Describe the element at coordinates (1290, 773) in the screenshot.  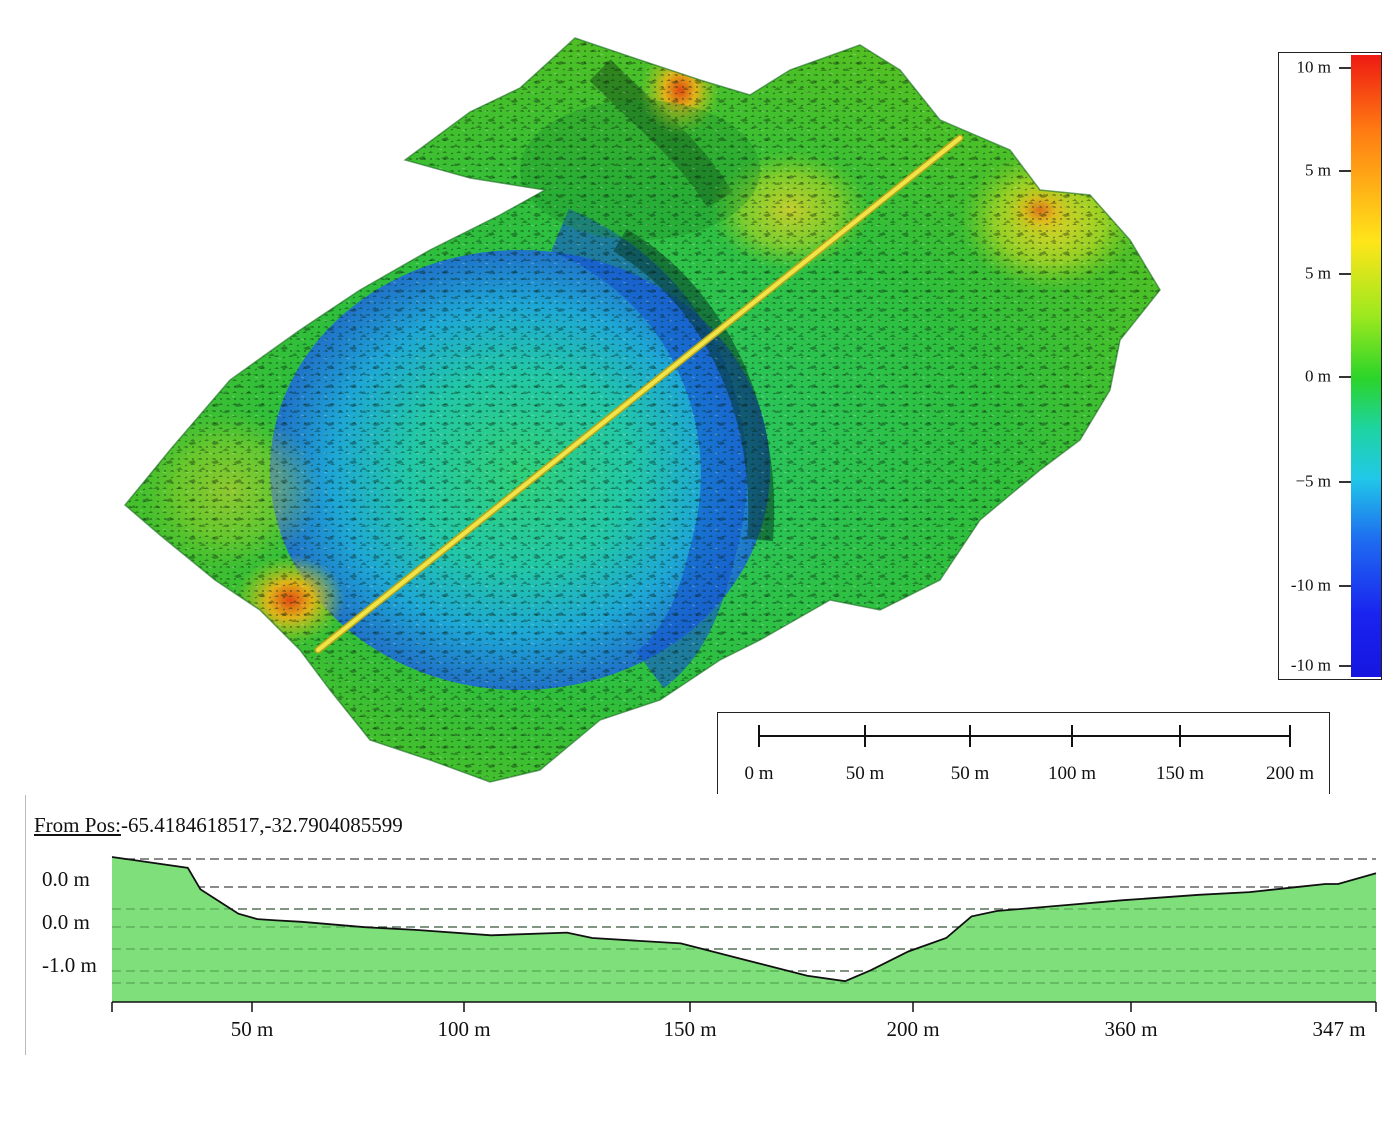
I see `scale-label: 200 m` at that location.